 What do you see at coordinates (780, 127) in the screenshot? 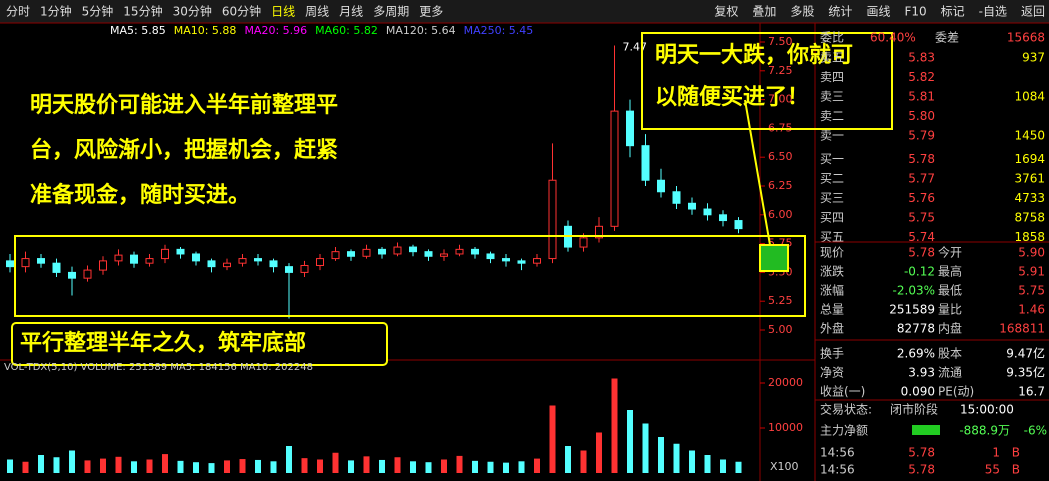
I see `y-tick-label: 6.75` at bounding box center [780, 127].